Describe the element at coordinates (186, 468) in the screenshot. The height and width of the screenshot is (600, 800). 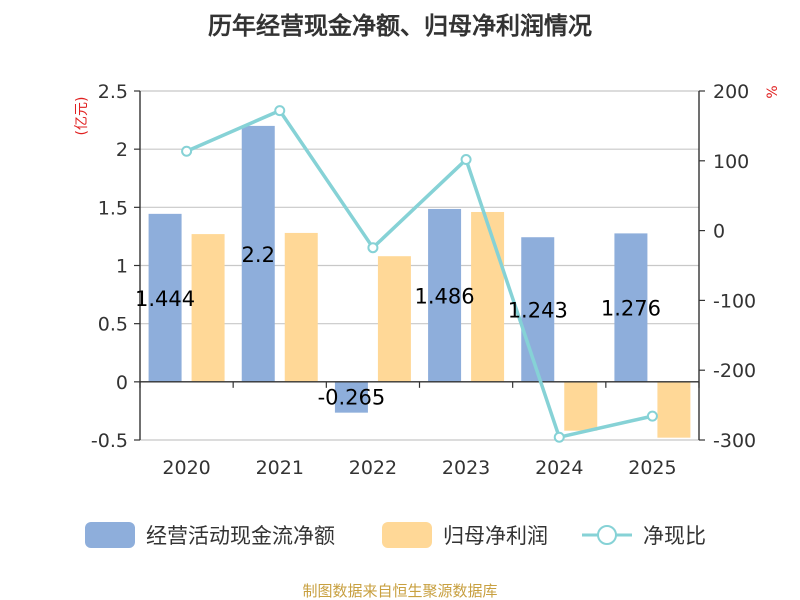
I see `category-label: 2020` at that location.